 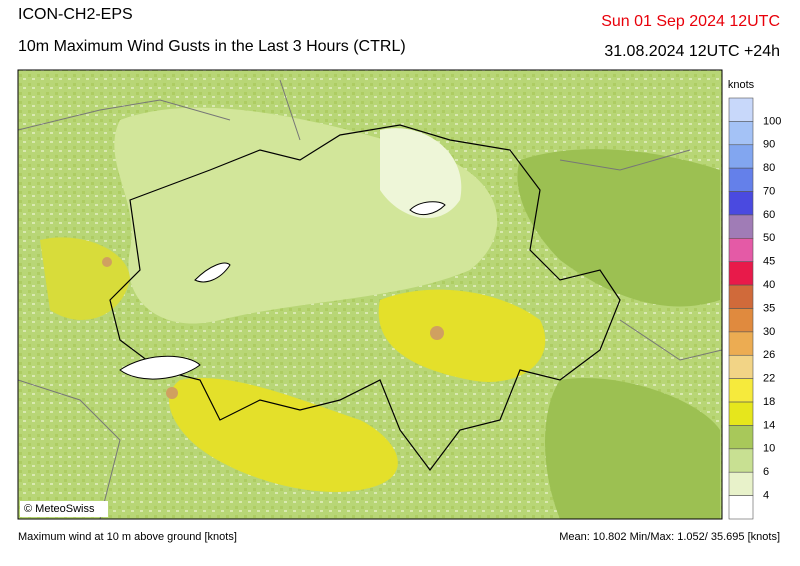 I want to click on legend-level: 18, so click(x=769, y=402).